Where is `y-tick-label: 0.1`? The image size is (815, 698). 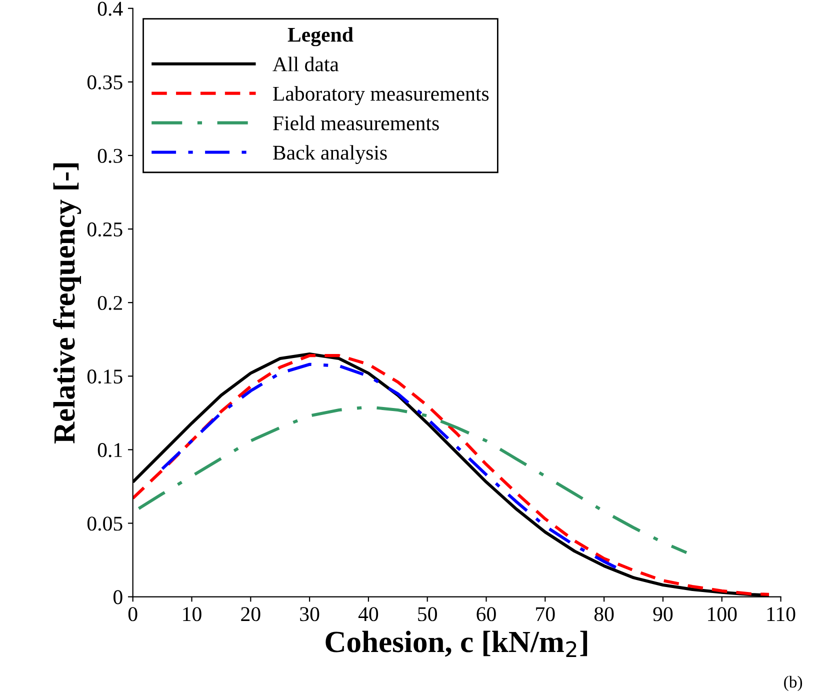 y-tick-label: 0.1 is located at coordinates (110, 450).